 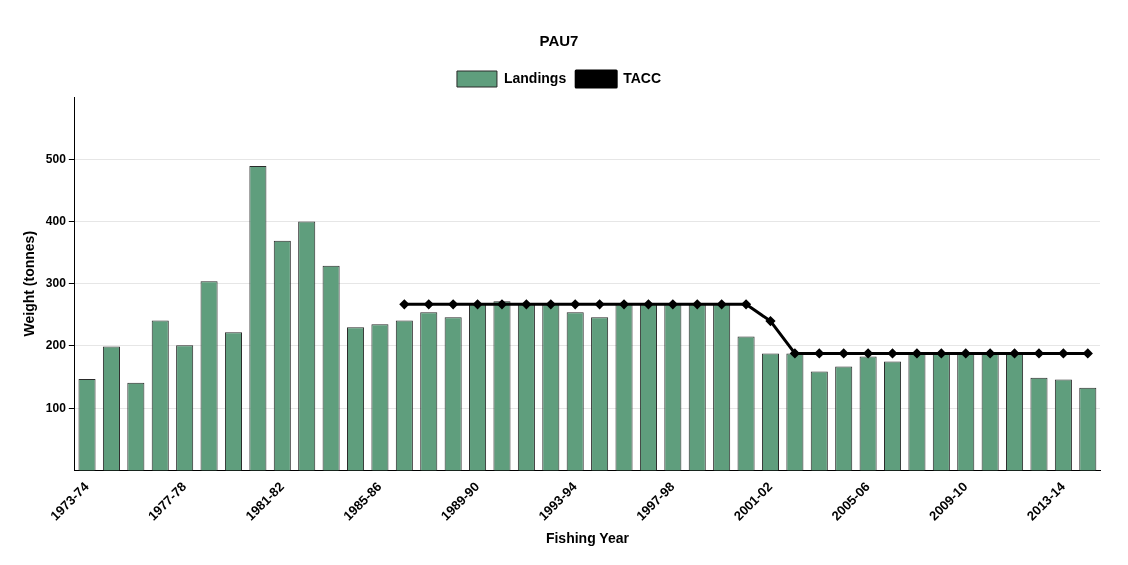 I want to click on y-tick-label: 100, so click(x=56, y=407).